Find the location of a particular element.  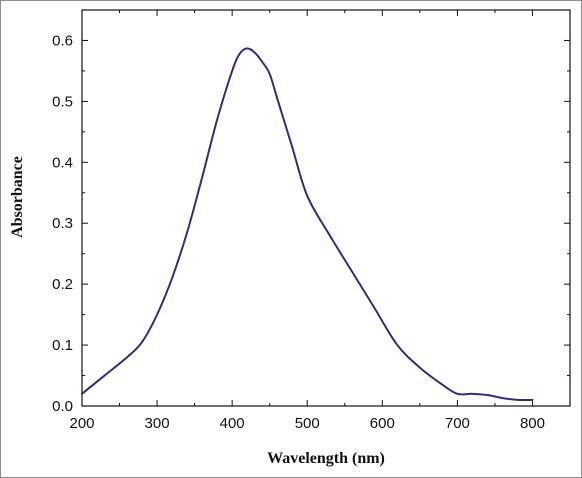

x-tick-label: 400 is located at coordinates (232, 423).